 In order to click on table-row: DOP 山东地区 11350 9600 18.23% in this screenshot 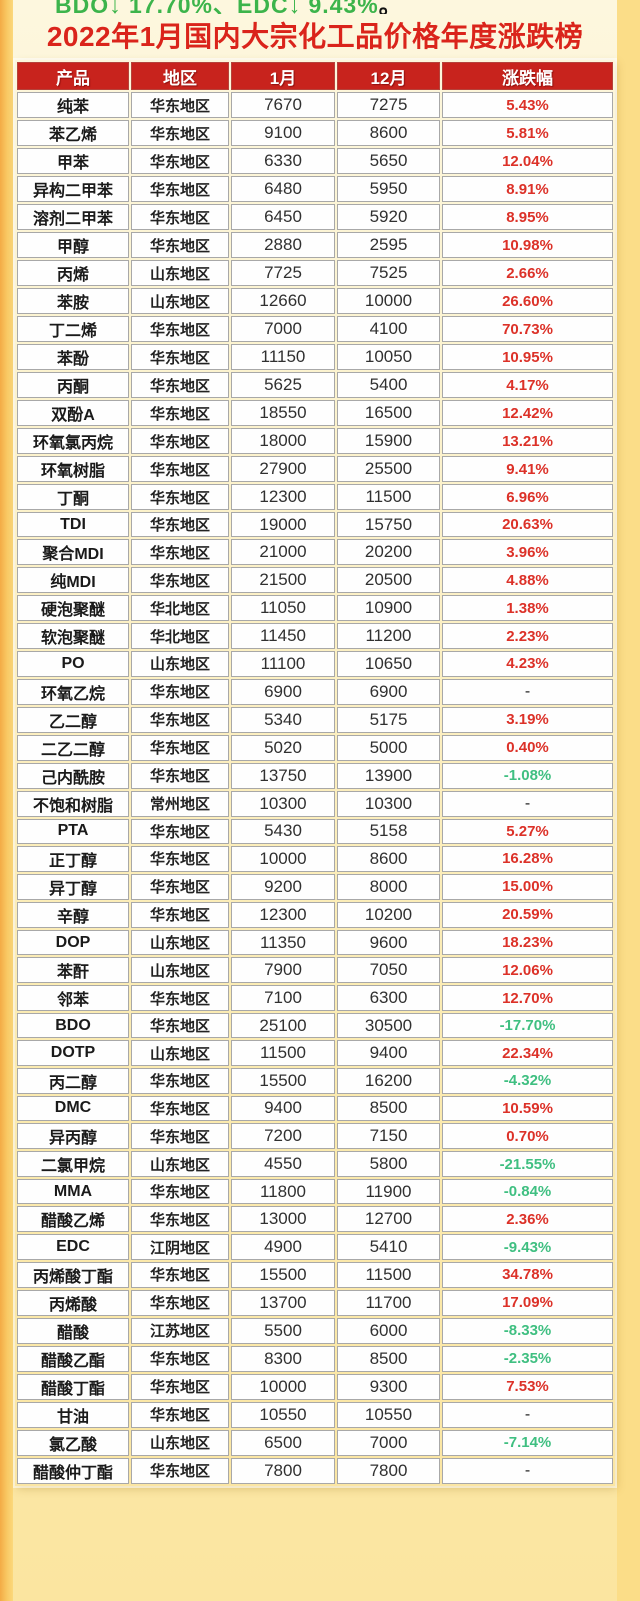, I will do `click(315, 942)`.